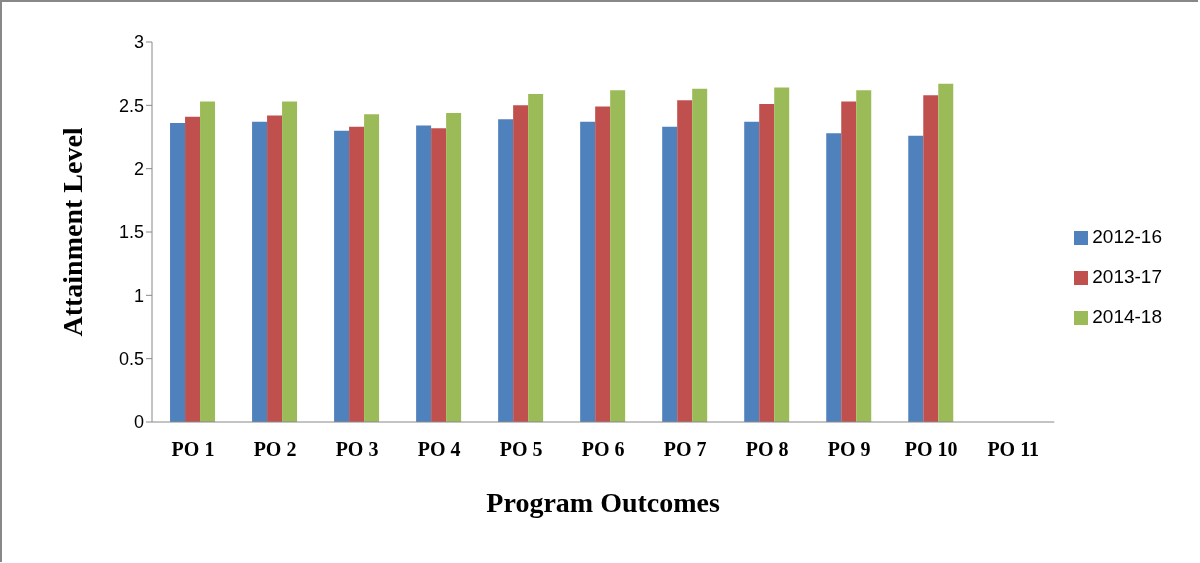 The height and width of the screenshot is (563, 1200). I want to click on x-tick-label: PO 8, so click(767, 449).